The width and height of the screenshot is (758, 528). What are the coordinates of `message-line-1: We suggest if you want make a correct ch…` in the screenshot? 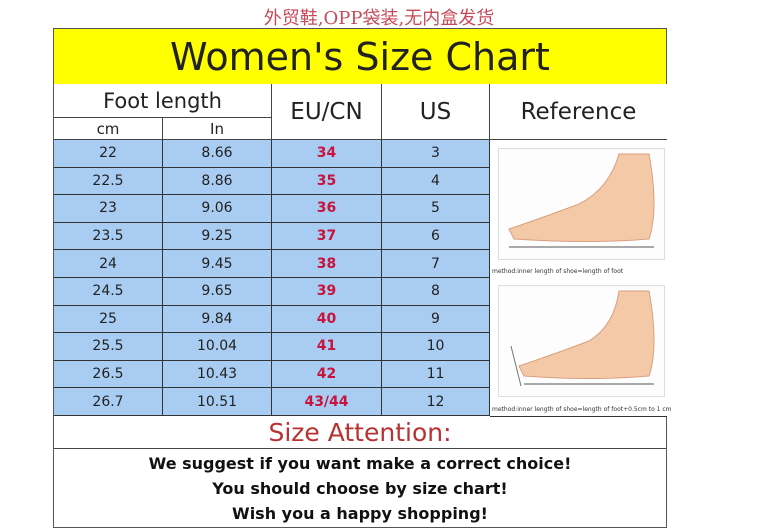 It's located at (360, 463).